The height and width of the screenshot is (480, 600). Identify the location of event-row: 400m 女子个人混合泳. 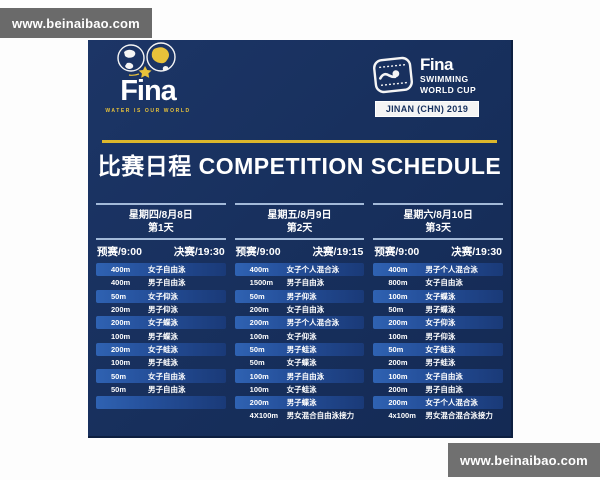
(299, 270).